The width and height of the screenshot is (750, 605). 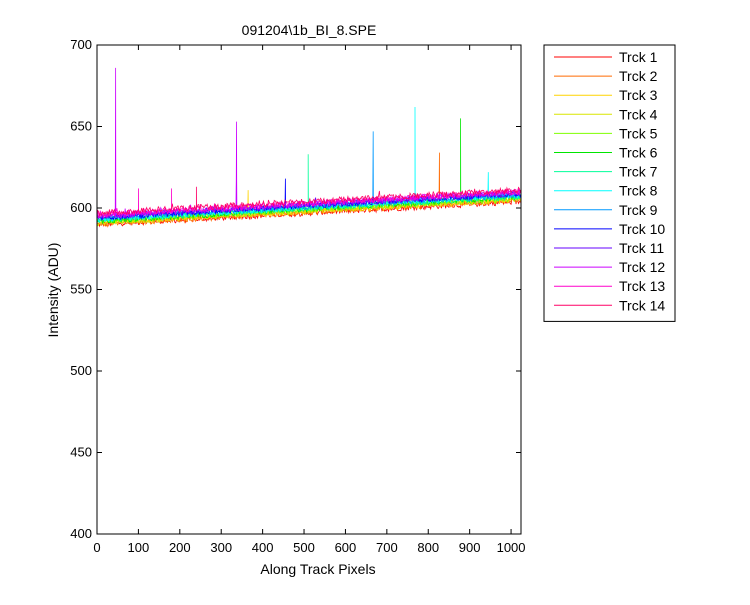 I want to click on y-tick-label: 450, so click(x=81, y=452).